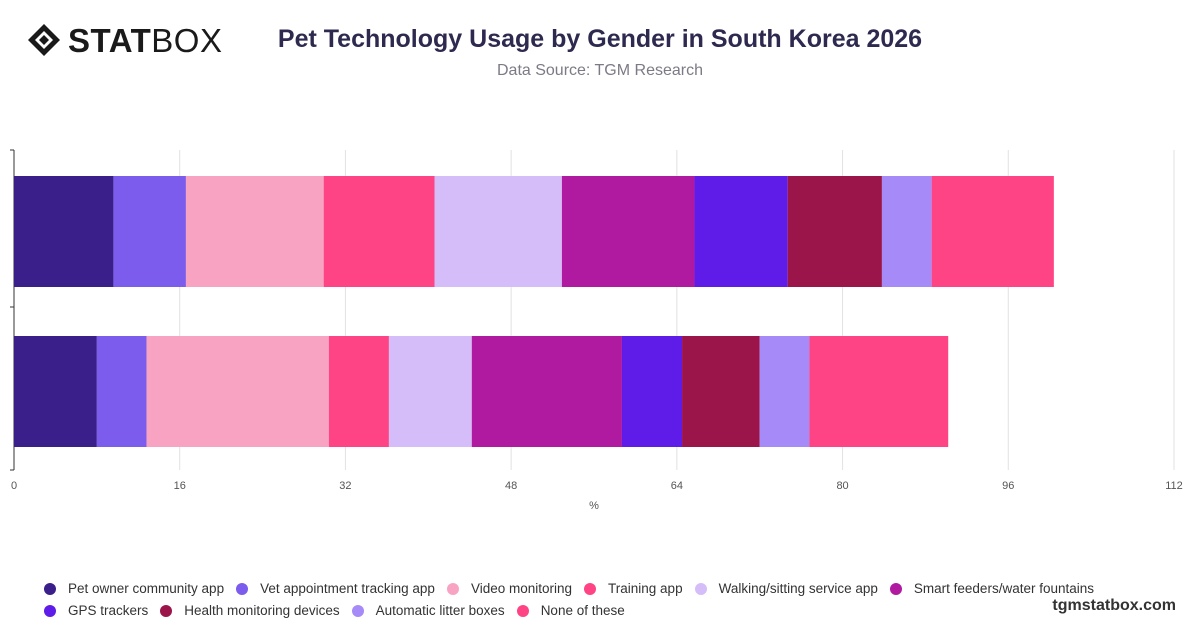  What do you see at coordinates (599, 70) in the screenshot?
I see `chart-subtitle: Data Source: TGM Research` at bounding box center [599, 70].